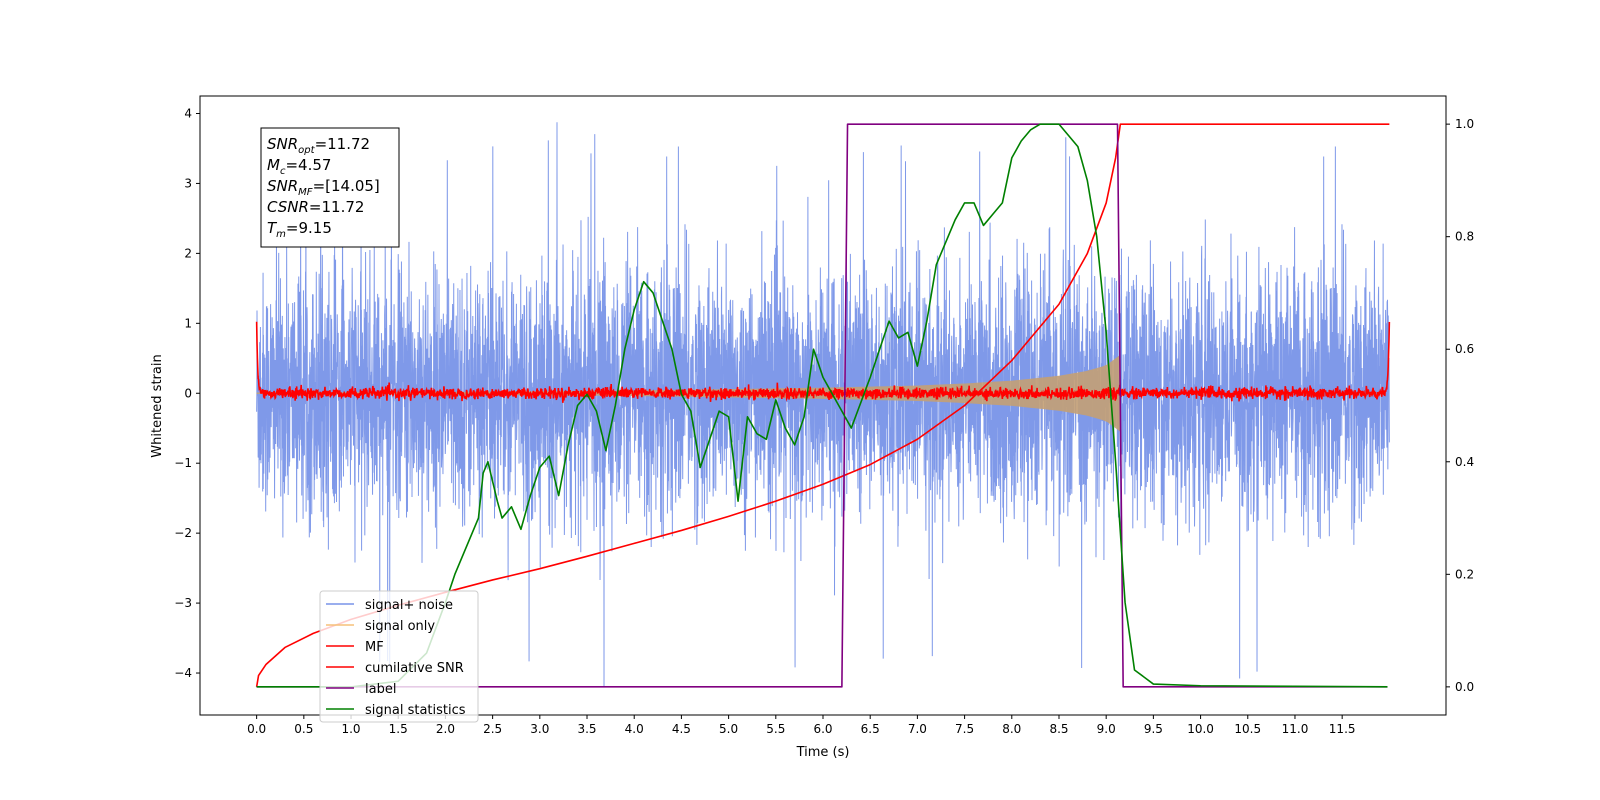 The width and height of the screenshot is (1600, 800). I want to click on x-tick-label: 9.5, so click(1153, 729).